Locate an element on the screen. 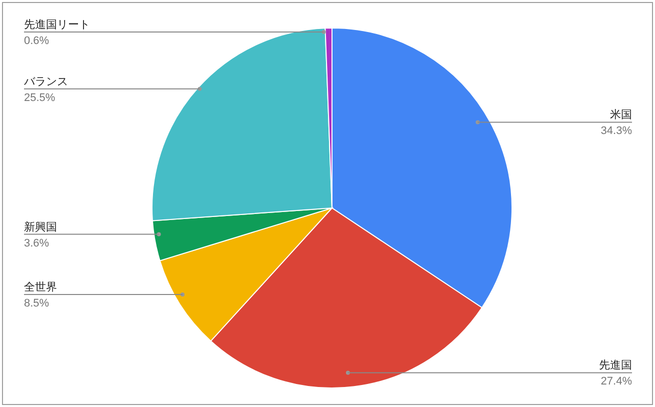 This screenshot has height=407, width=655. slice-label: バランス is located at coordinates (45, 81).